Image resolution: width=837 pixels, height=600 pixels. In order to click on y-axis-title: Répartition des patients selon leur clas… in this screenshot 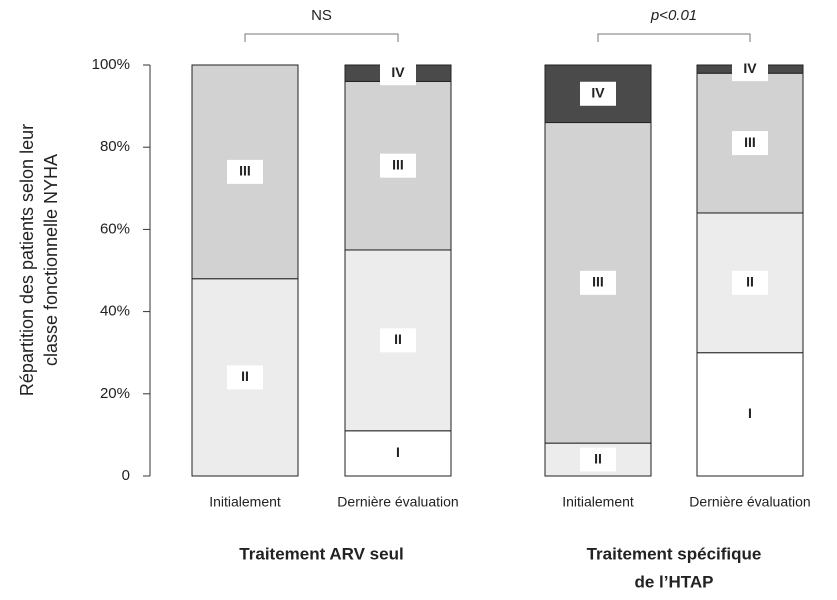, I will do `click(39, 260)`.